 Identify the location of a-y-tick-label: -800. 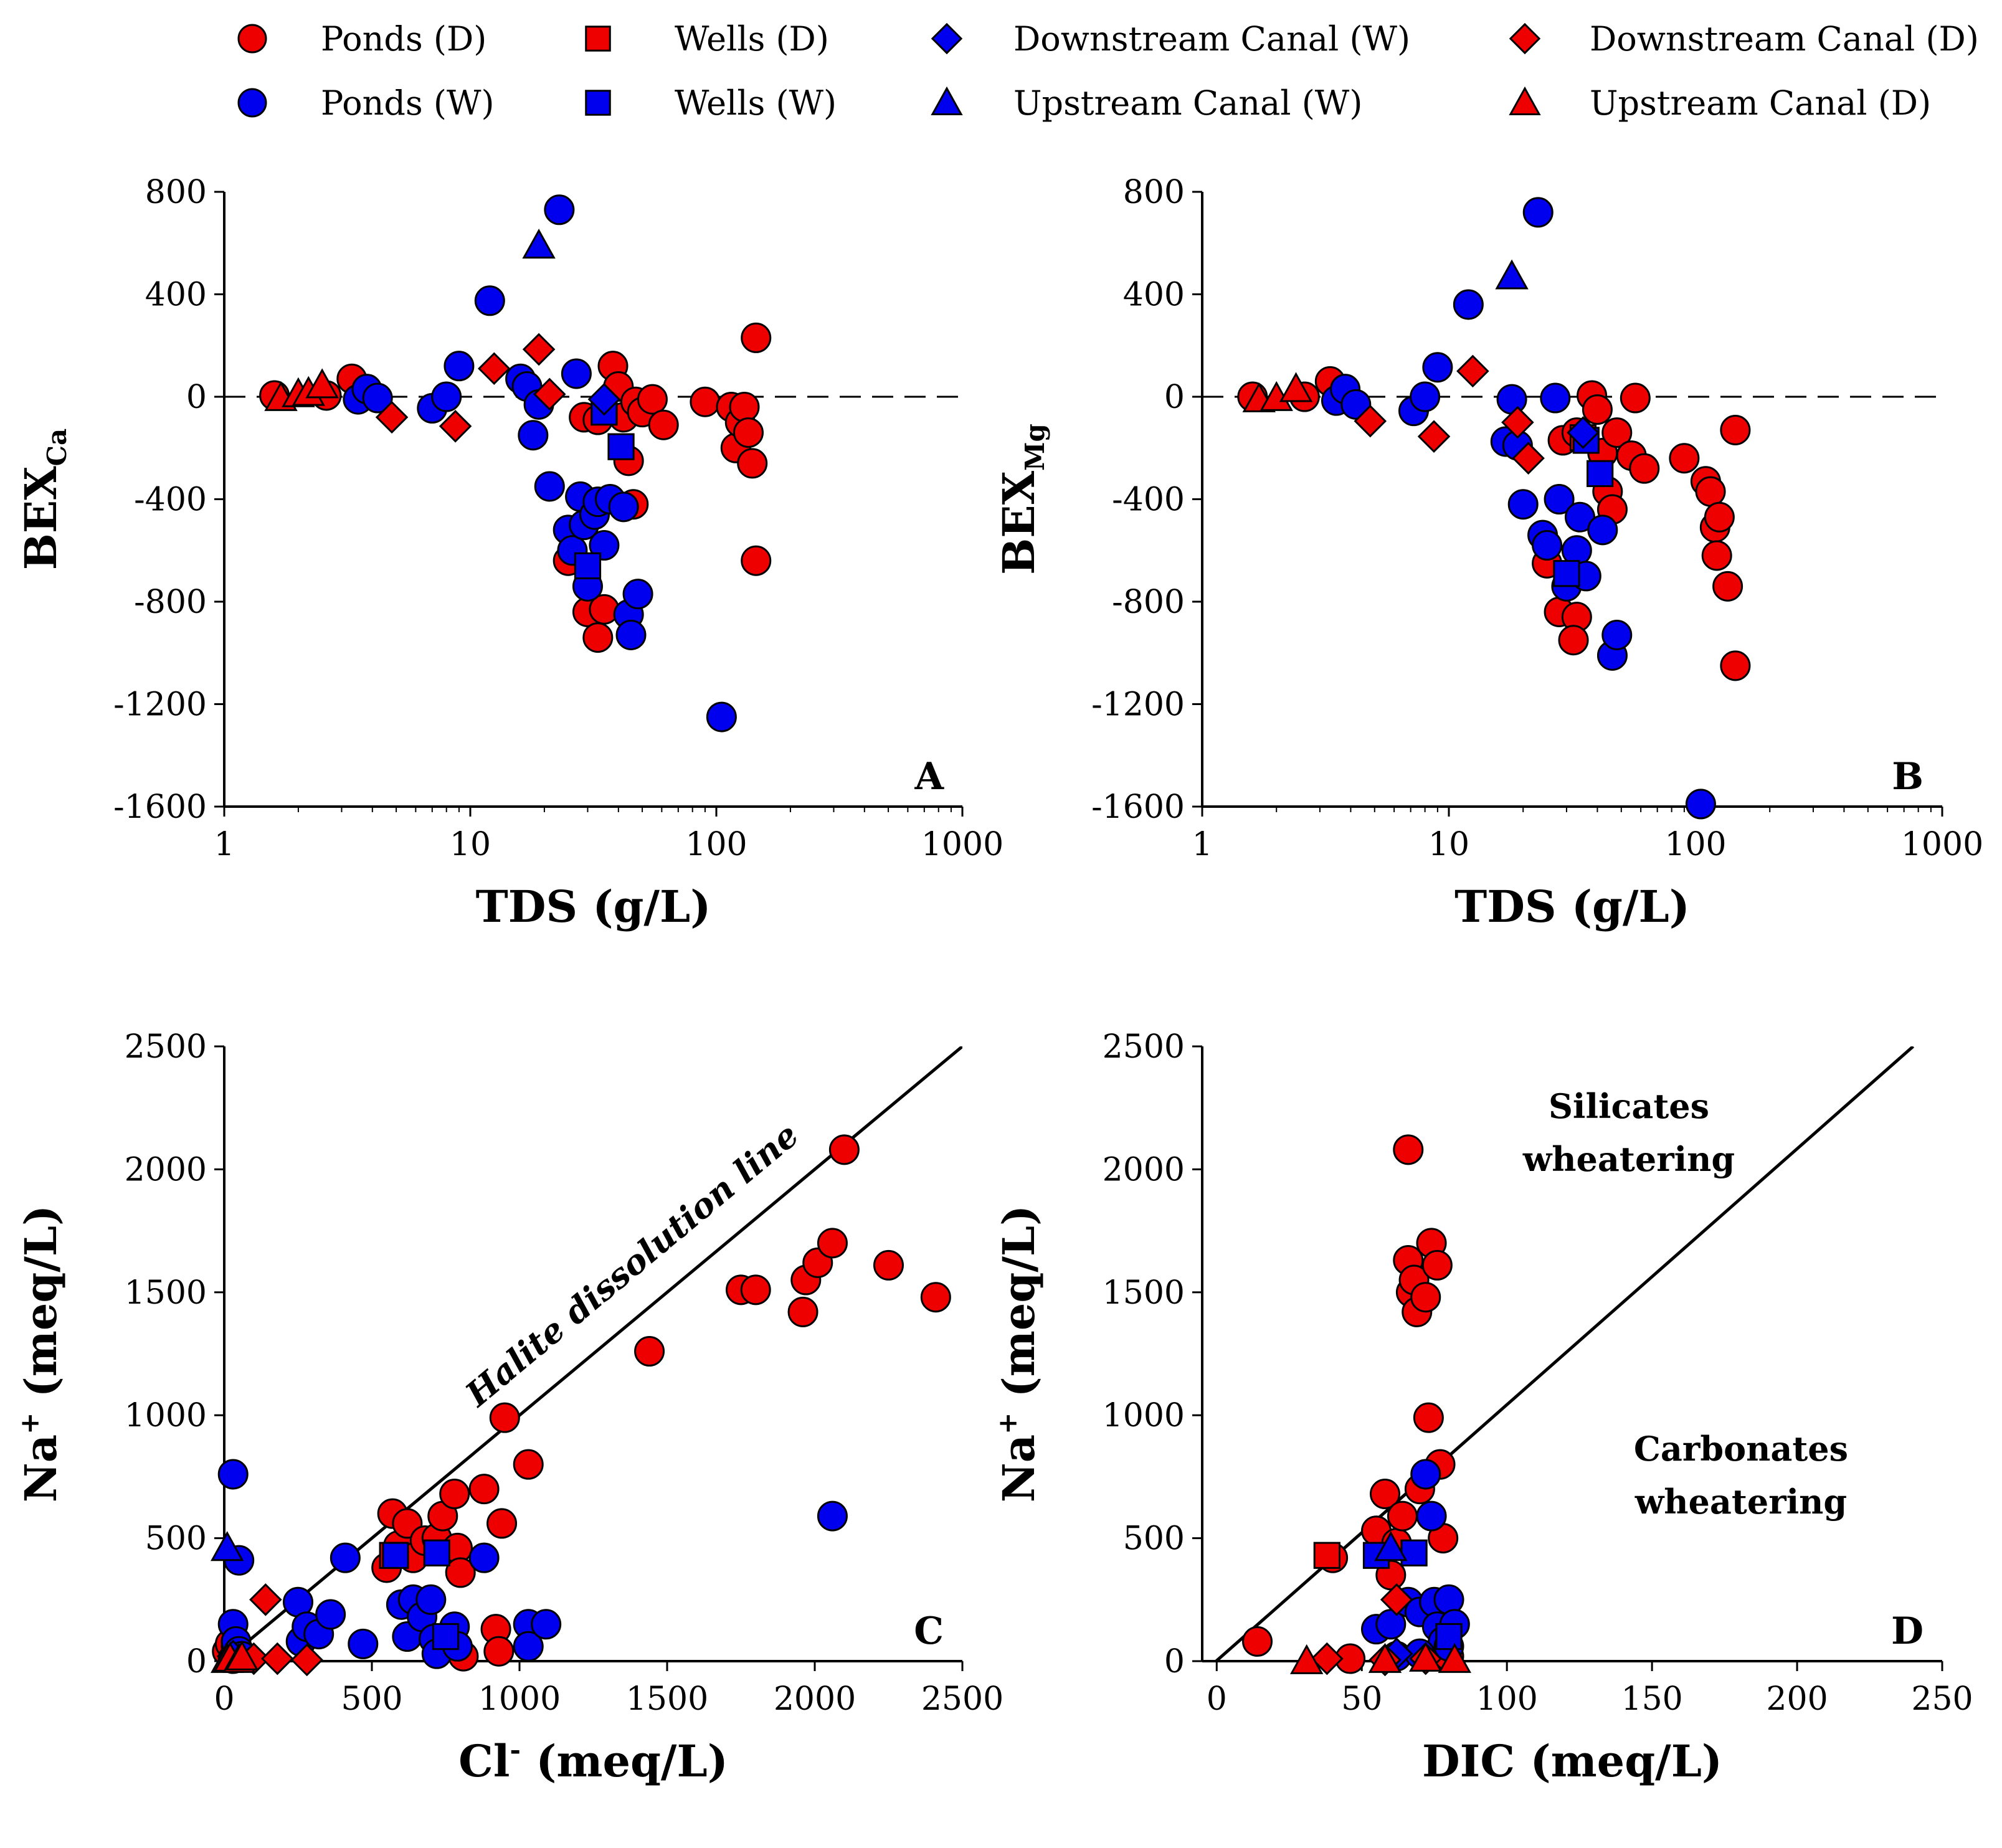
(170, 602).